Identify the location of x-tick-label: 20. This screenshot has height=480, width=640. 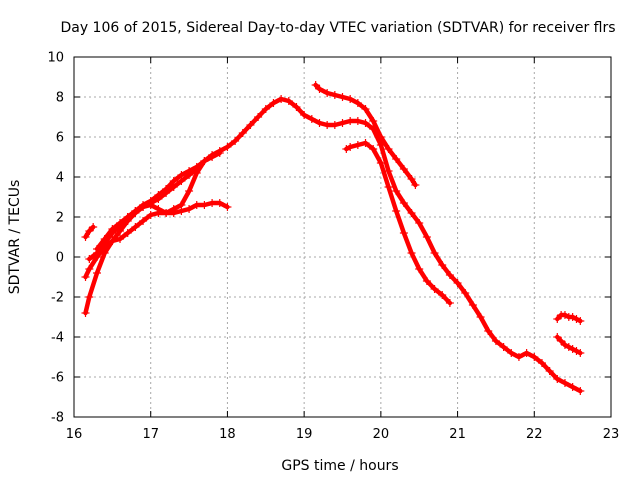
(381, 434).